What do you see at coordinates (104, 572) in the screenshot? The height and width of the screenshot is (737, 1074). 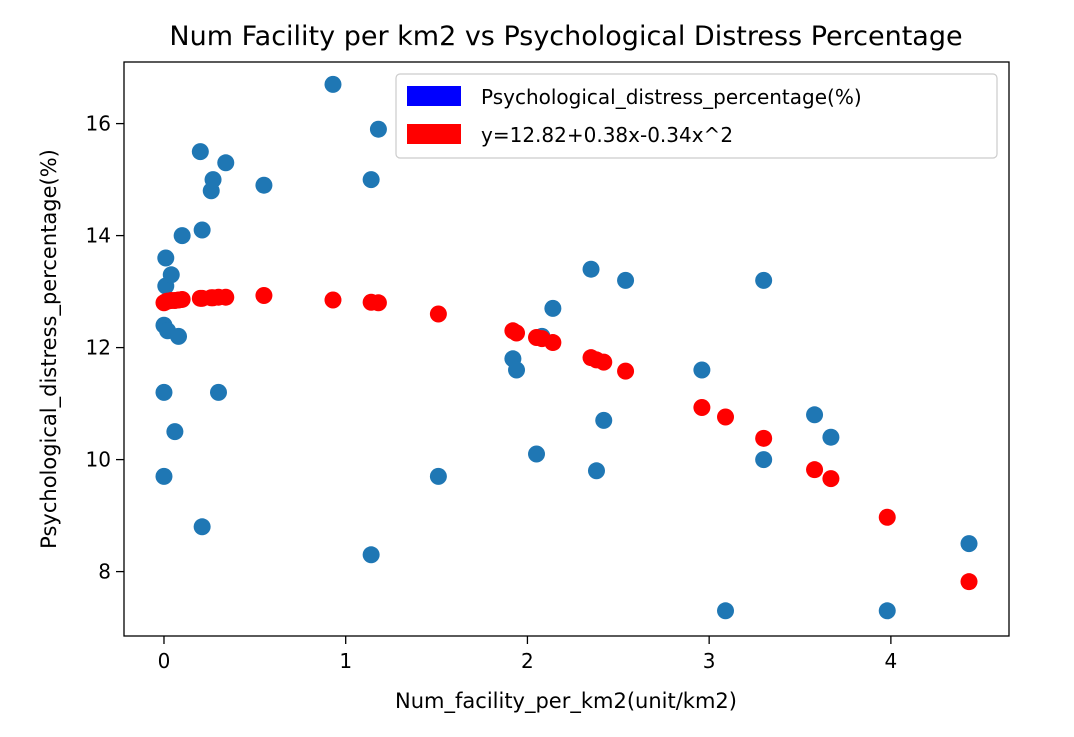 I see `y-tick-label: 8` at bounding box center [104, 572].